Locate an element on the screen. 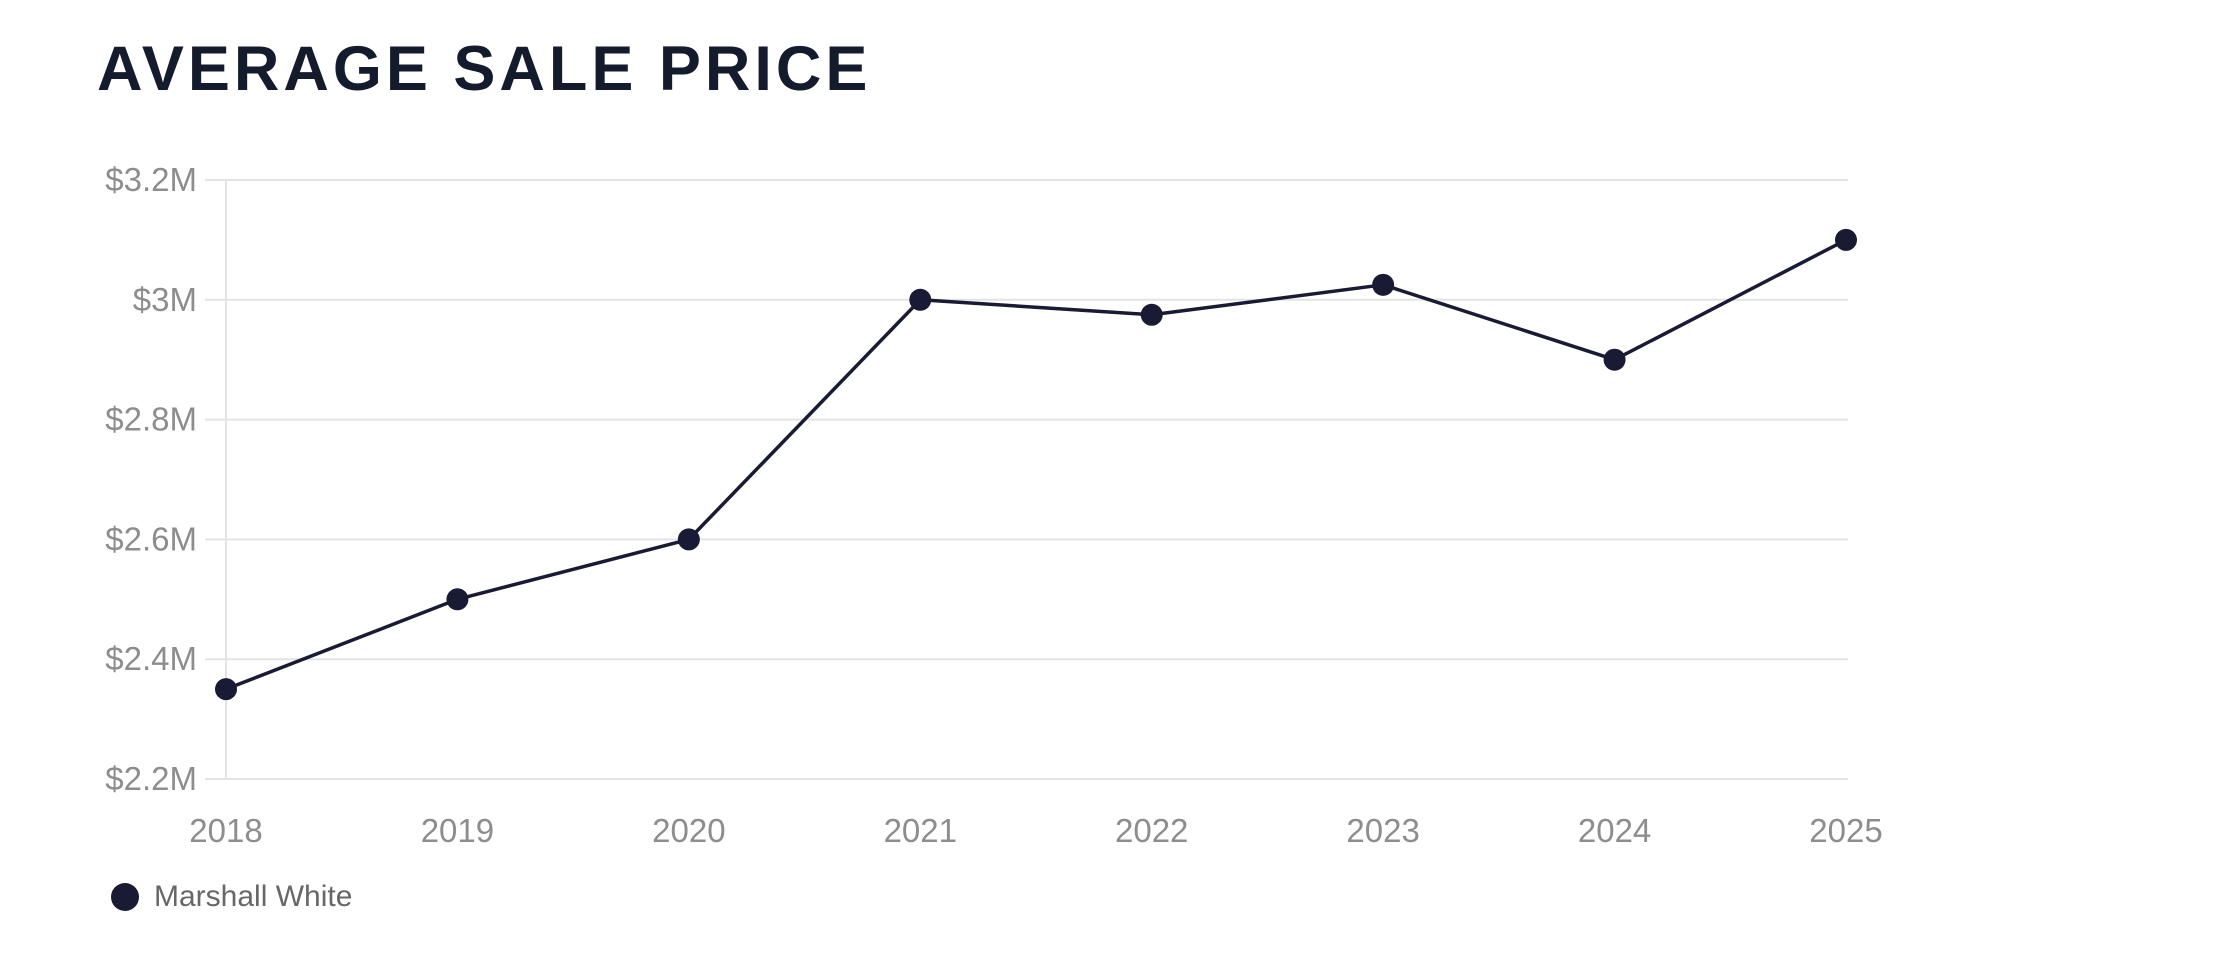 This screenshot has width=2213, height=961. x-tick-label: 2018 is located at coordinates (225, 830).